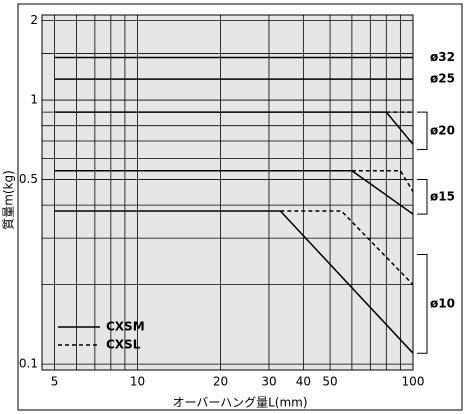 The width and height of the screenshot is (464, 414). Describe the element at coordinates (442, 303) in the screenshot. I see `annotation: ø10` at that location.